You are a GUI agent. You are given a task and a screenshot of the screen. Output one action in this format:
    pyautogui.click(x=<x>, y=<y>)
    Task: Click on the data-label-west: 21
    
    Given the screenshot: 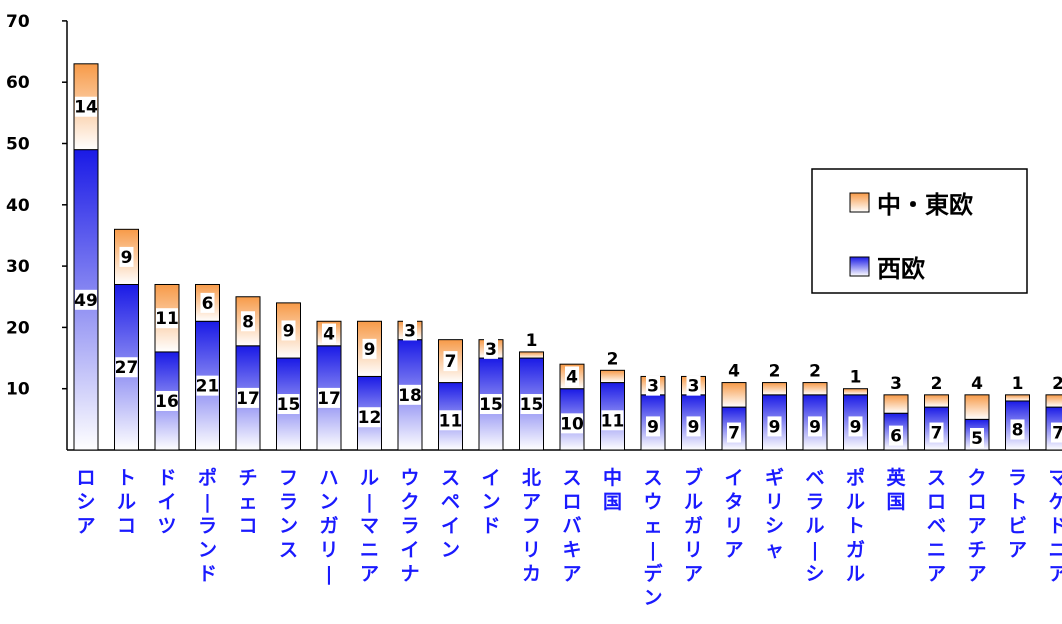 What is the action you would take?
    pyautogui.click(x=208, y=387)
    